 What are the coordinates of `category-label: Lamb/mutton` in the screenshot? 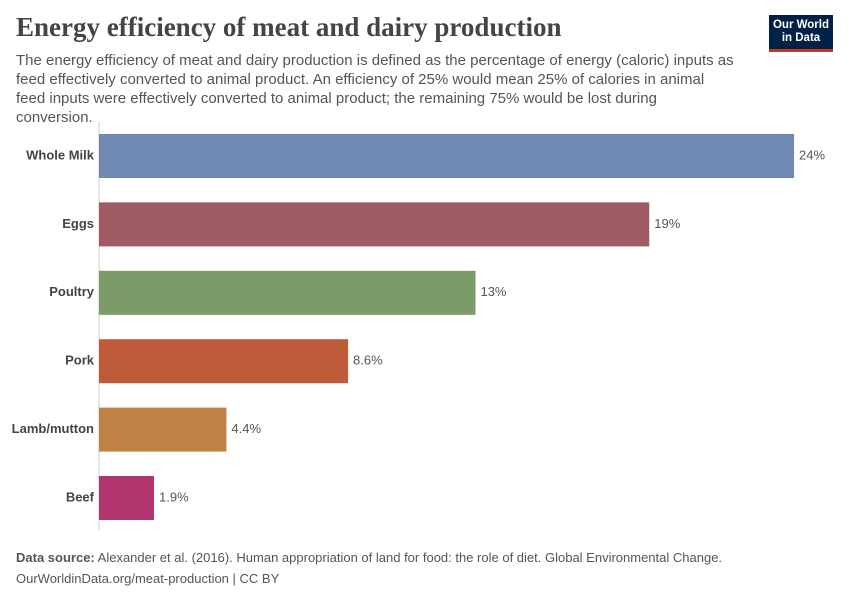 It's located at (53, 428).